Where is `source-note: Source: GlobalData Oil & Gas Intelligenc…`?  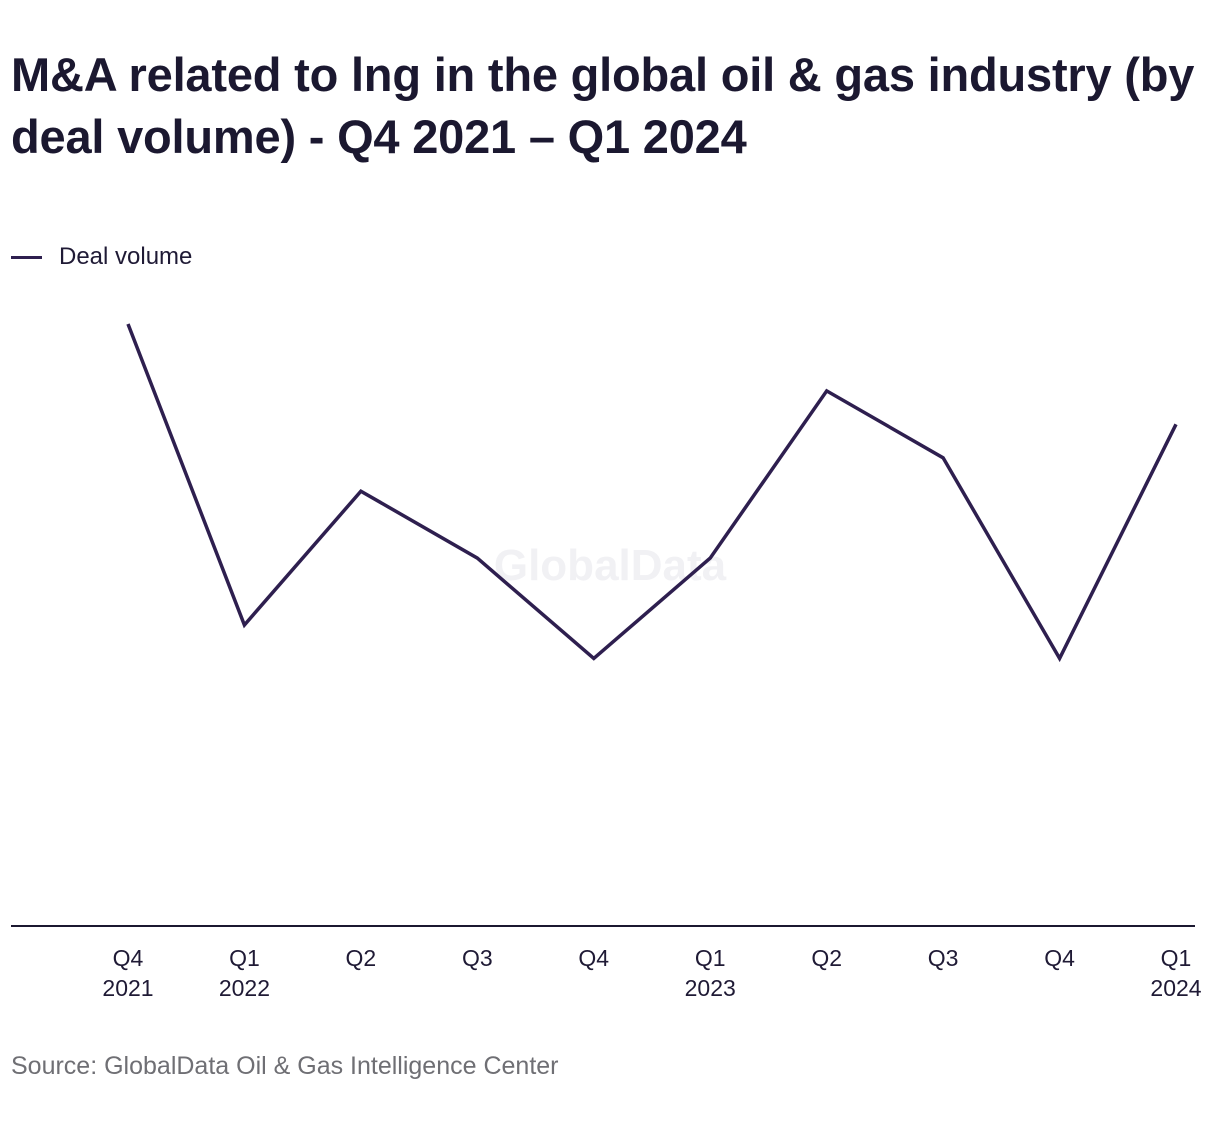 source-note: Source: GlobalData Oil & Gas Intelligenc… is located at coordinates (285, 1066).